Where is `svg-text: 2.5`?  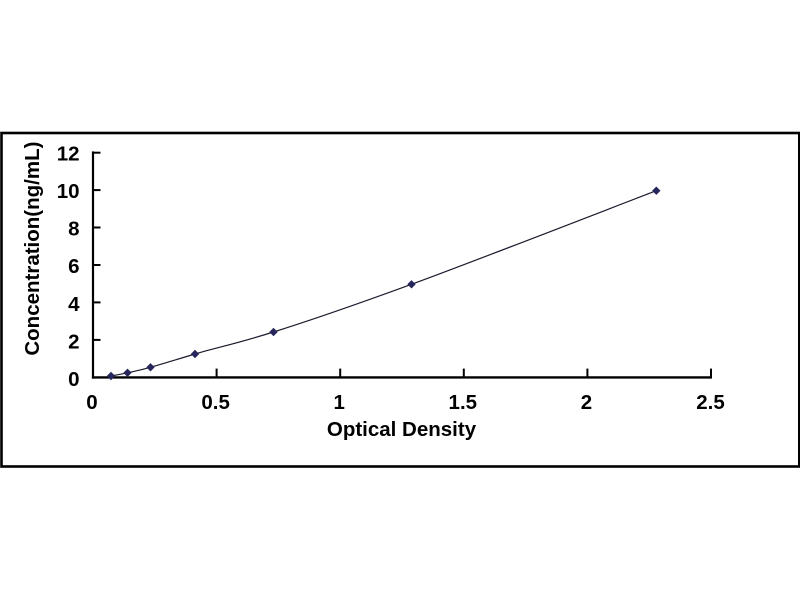 svg-text: 2.5 is located at coordinates (710, 402).